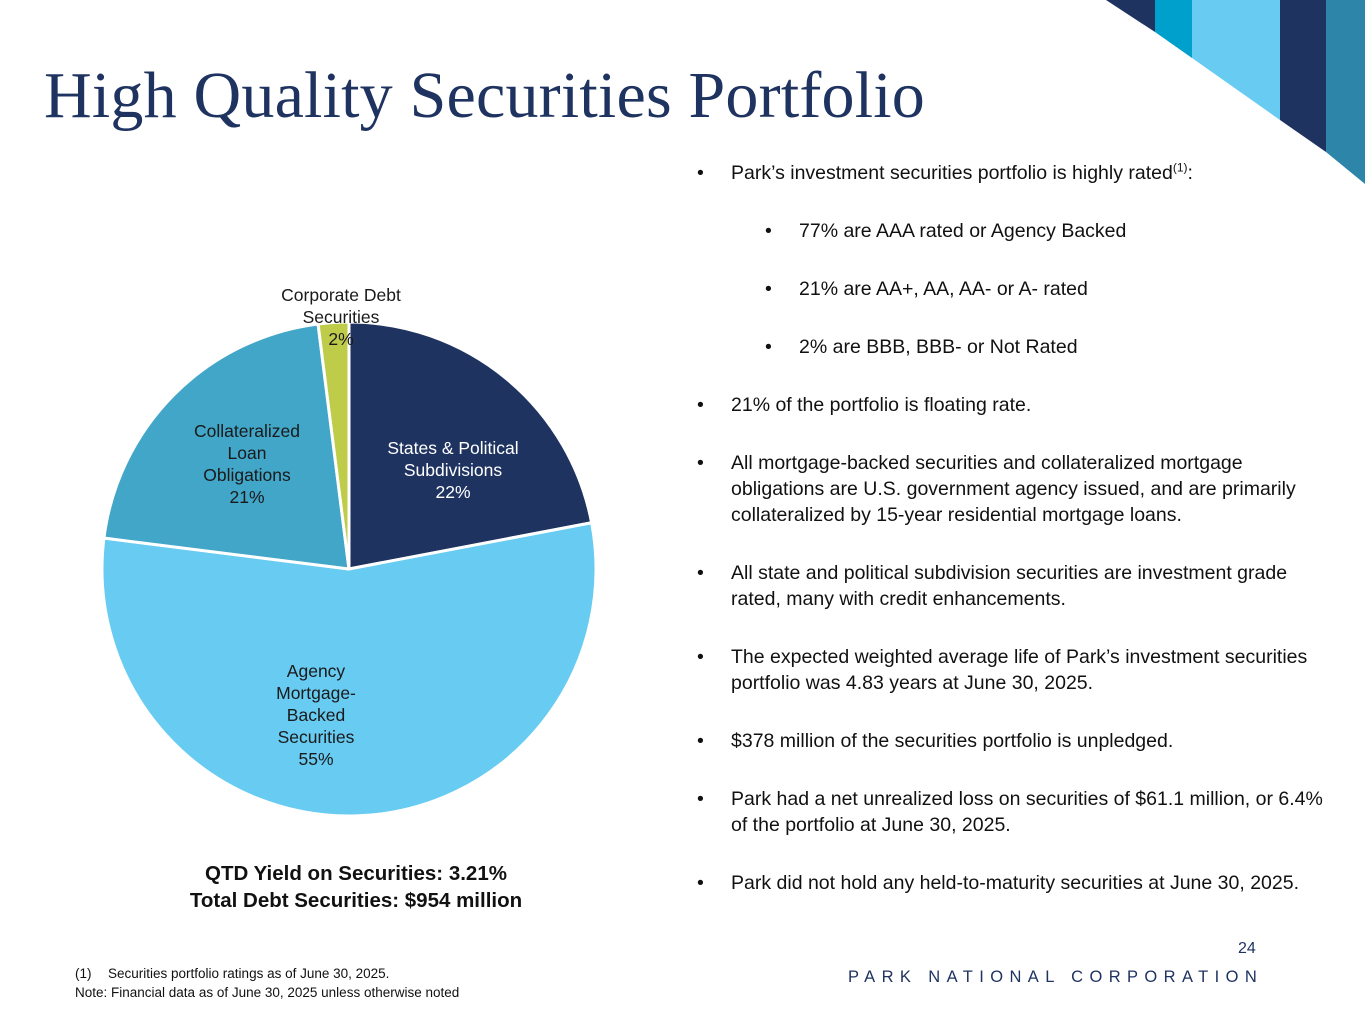 The image size is (1365, 1024). What do you see at coordinates (943, 289) in the screenshot?
I see `bullet-text: 21% are AA+, AA, AA- or A- rated` at bounding box center [943, 289].